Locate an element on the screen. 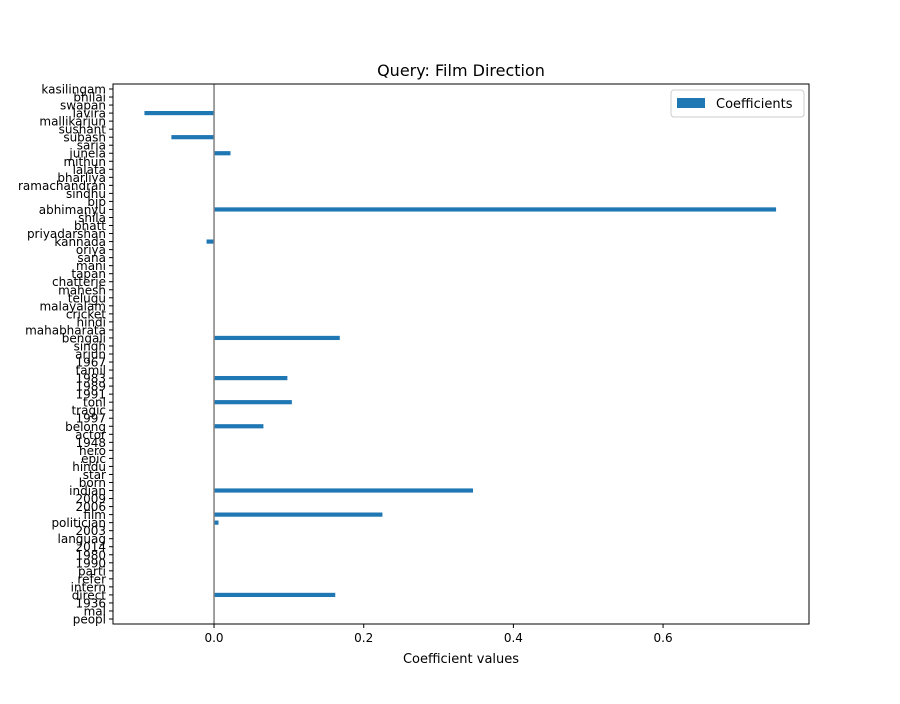  legend-swatch is located at coordinates (691, 103).